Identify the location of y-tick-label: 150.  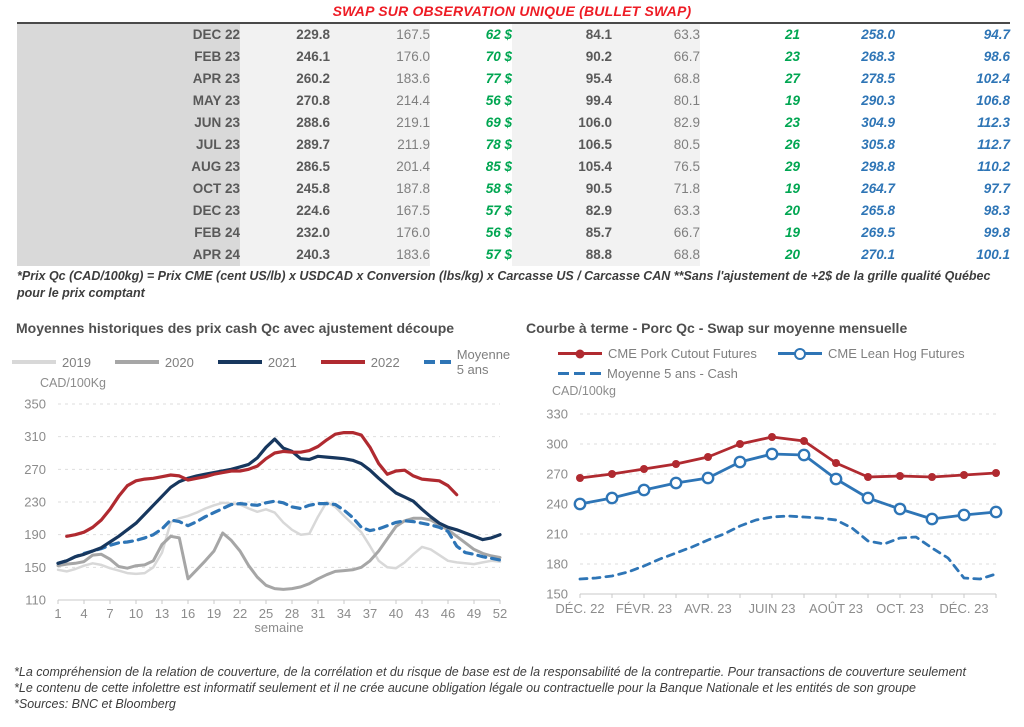
(35, 567).